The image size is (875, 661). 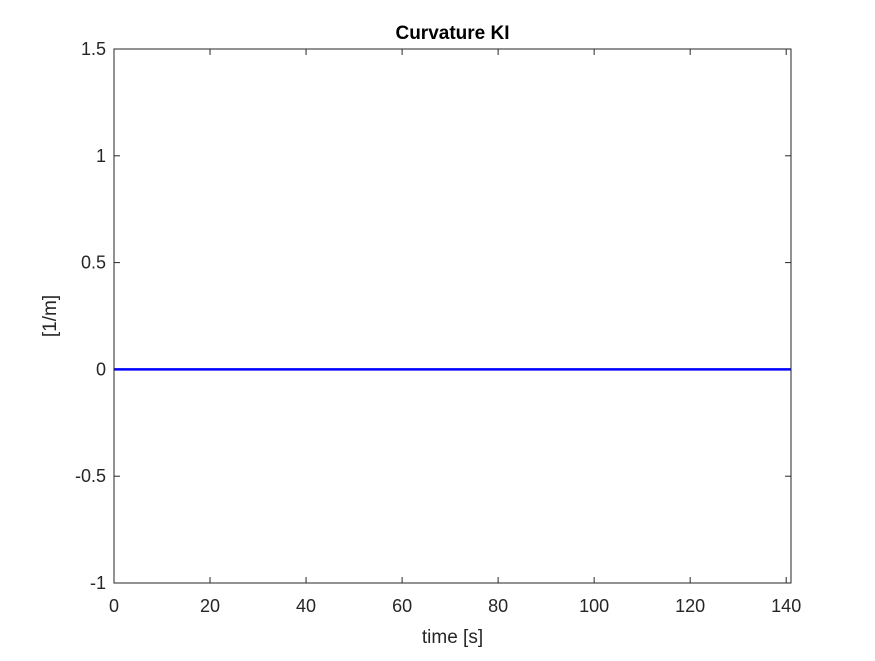 What do you see at coordinates (98, 583) in the screenshot?
I see `y-tick-label: -1` at bounding box center [98, 583].